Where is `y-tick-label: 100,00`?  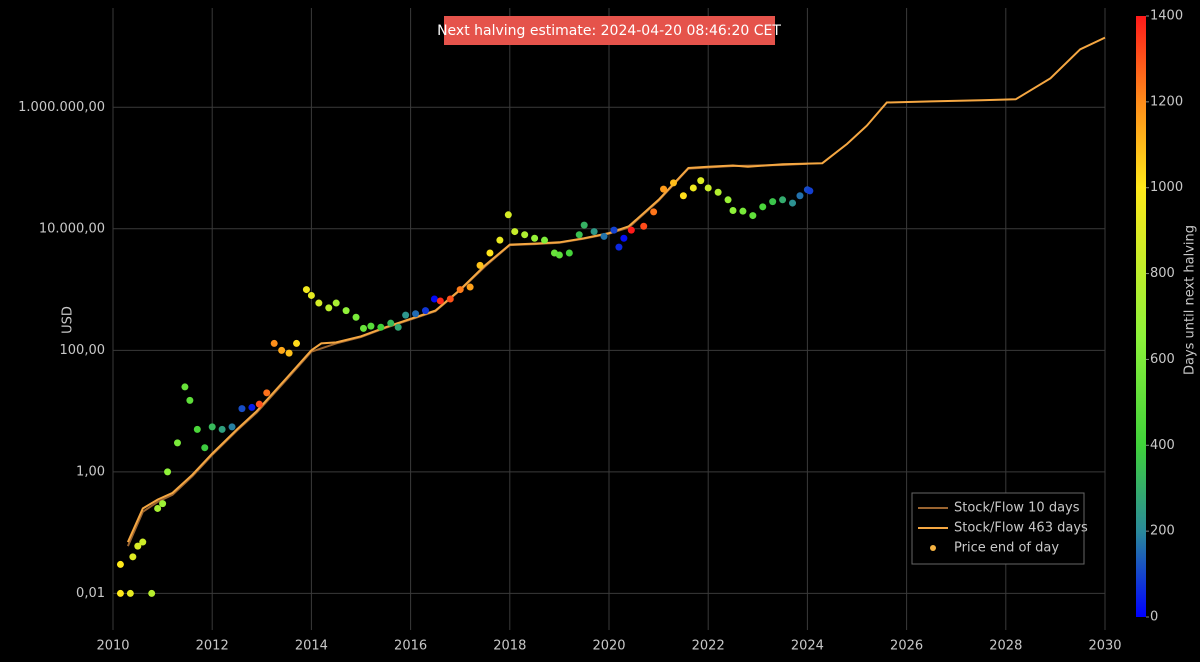 y-tick-label: 100,00 is located at coordinates (83, 350).